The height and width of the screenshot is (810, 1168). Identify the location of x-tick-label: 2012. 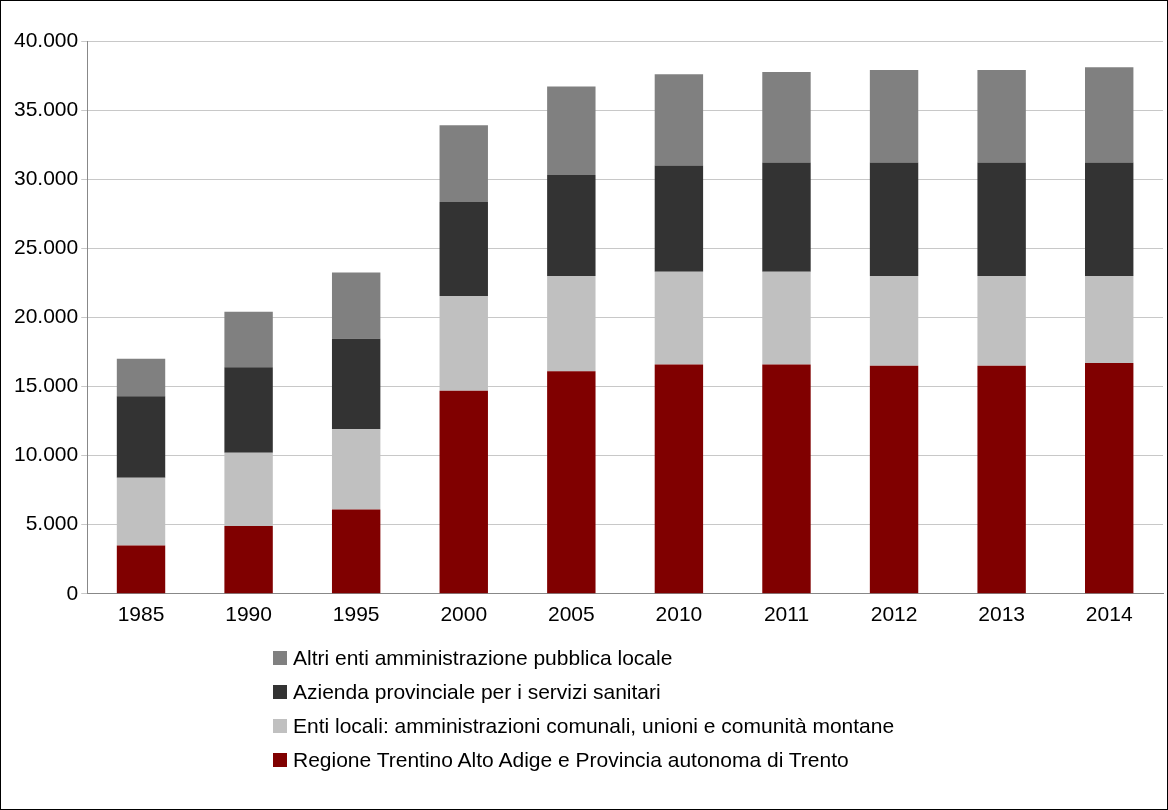
(894, 614).